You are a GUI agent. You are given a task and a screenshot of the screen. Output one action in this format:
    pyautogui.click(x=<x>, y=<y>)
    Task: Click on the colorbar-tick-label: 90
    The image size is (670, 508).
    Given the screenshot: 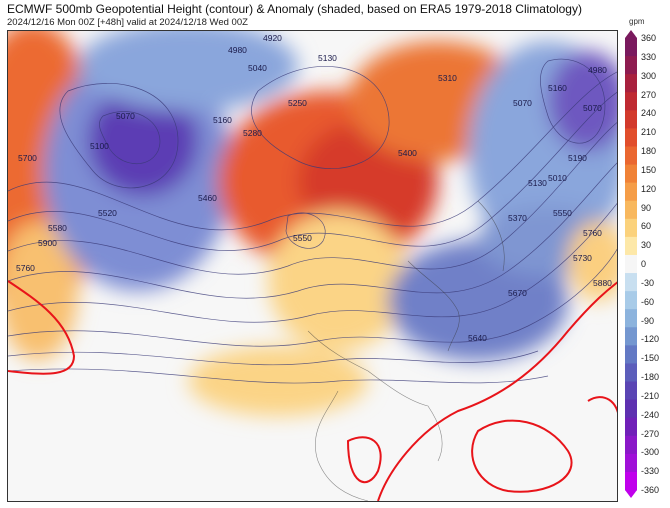 What is the action you would take?
    pyautogui.click(x=646, y=207)
    